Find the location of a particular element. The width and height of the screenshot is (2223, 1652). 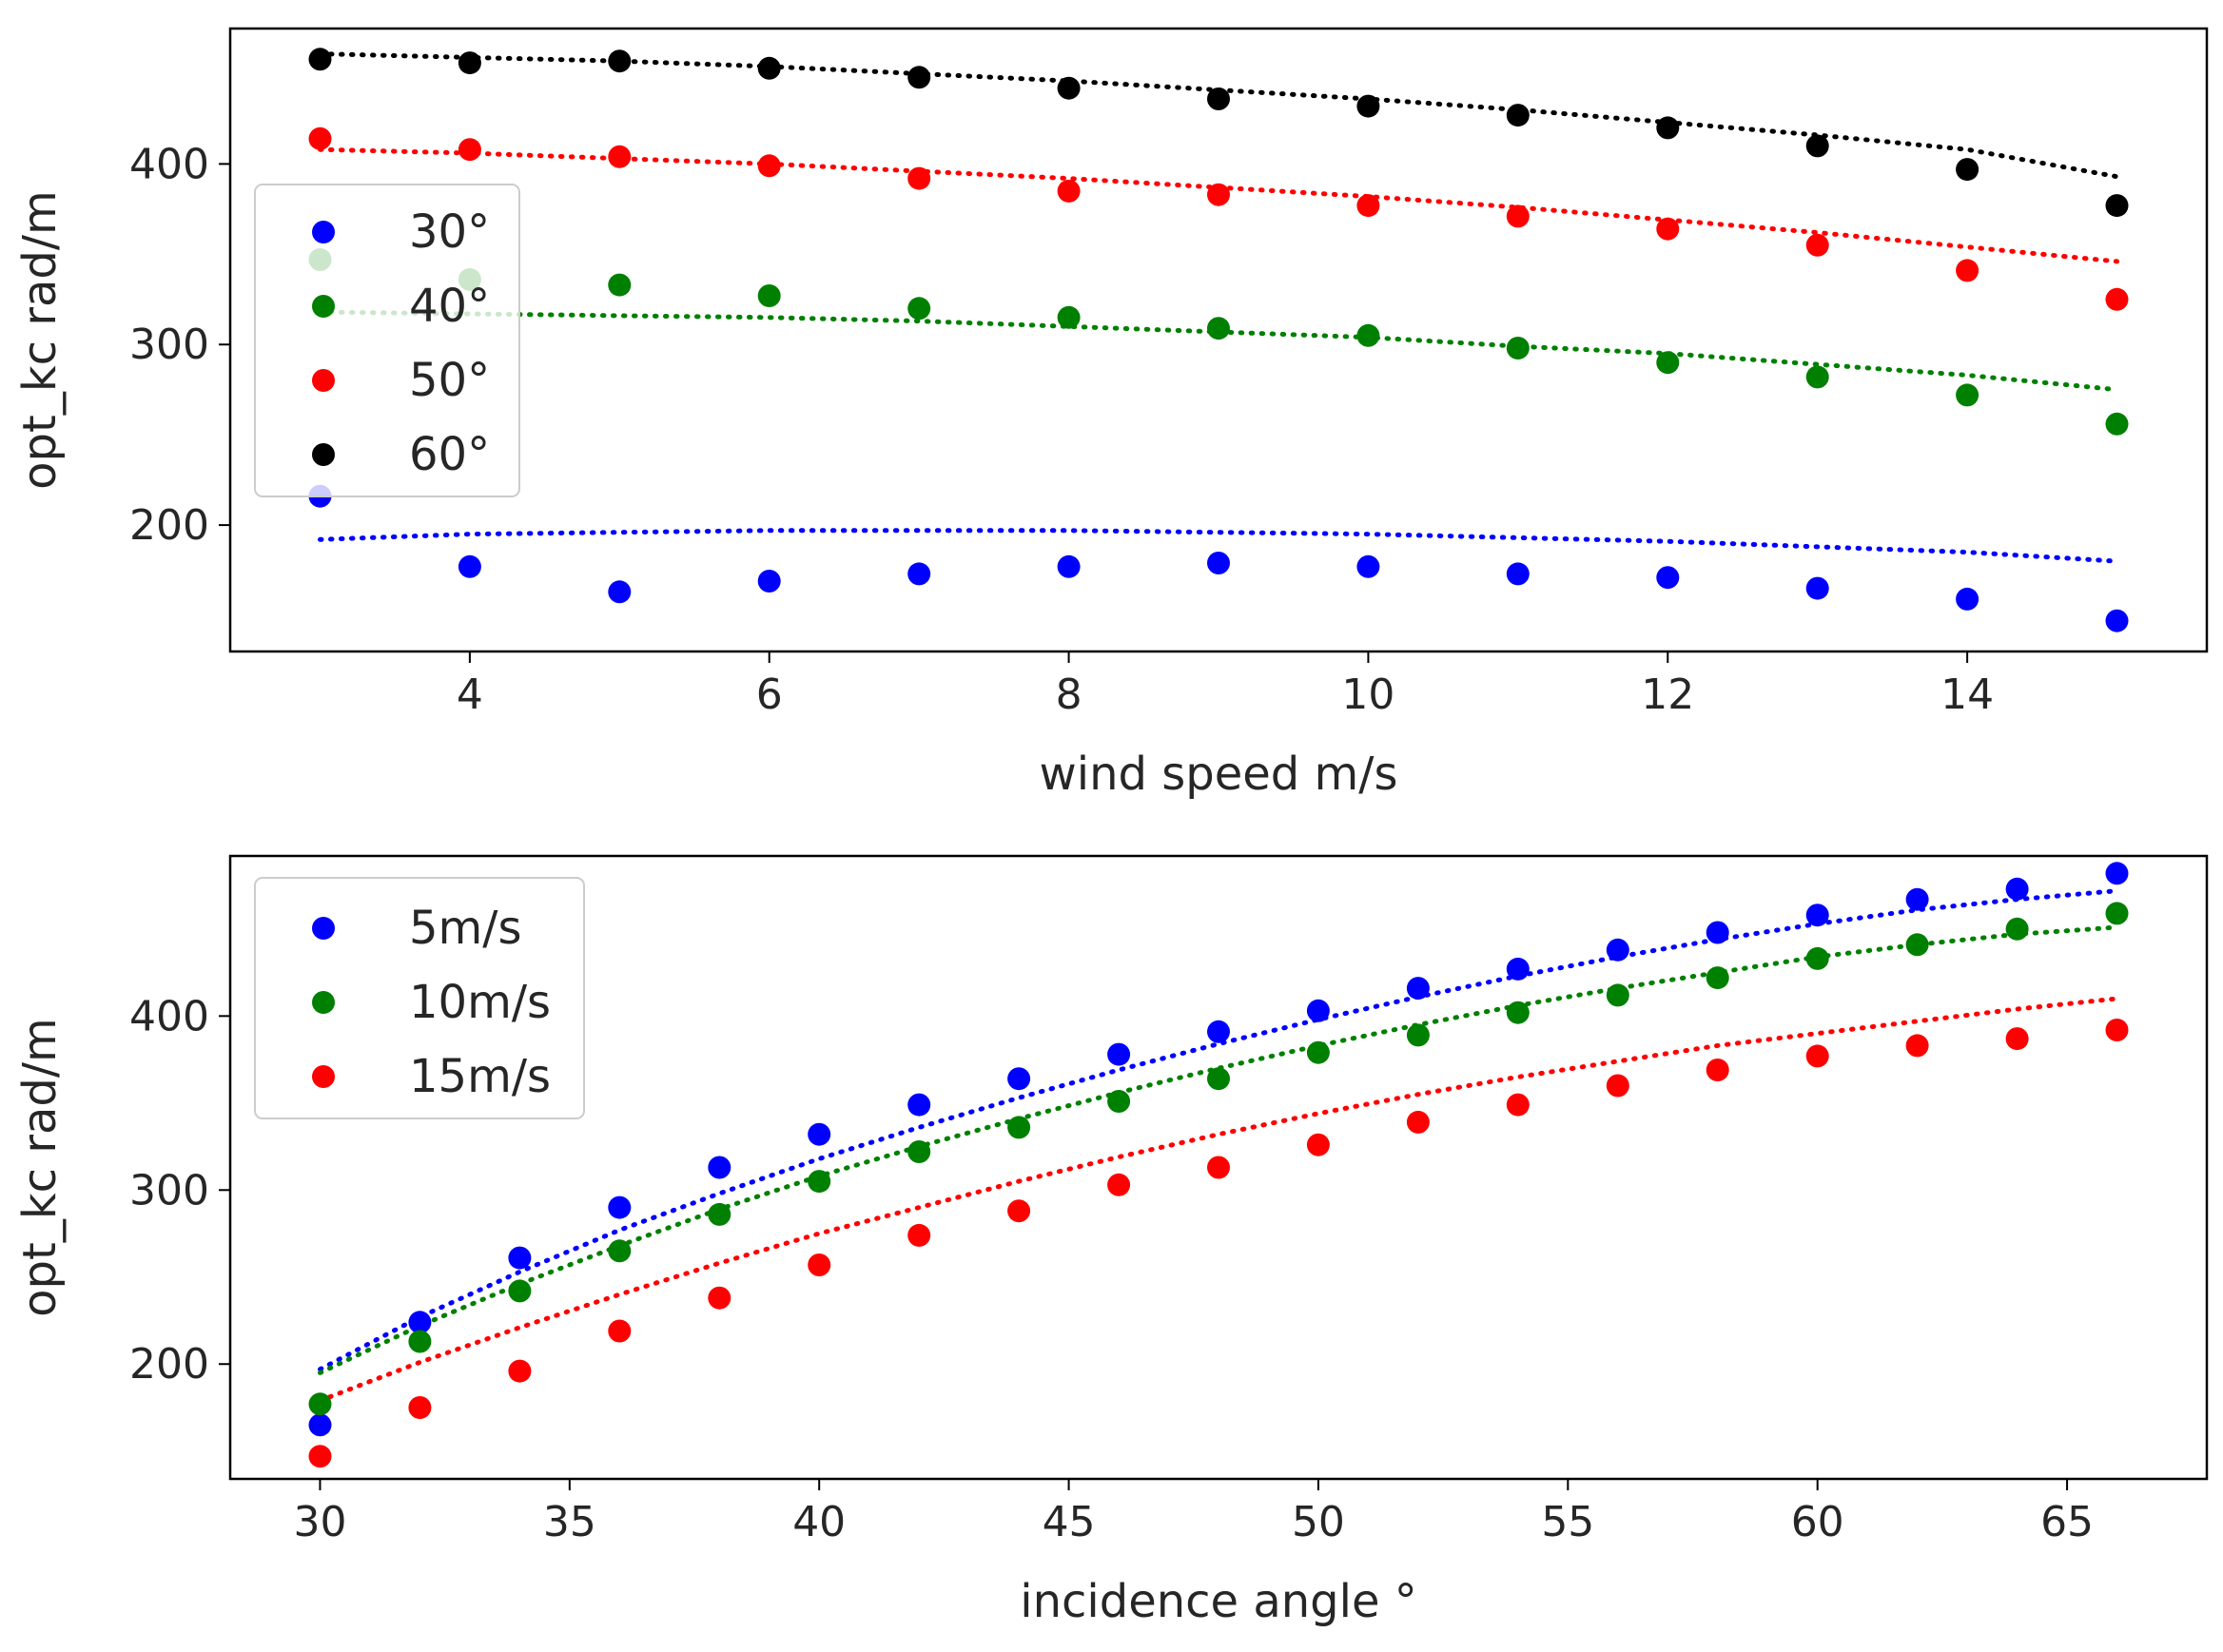

x-tick-label: 50 is located at coordinates (1318, 1522).